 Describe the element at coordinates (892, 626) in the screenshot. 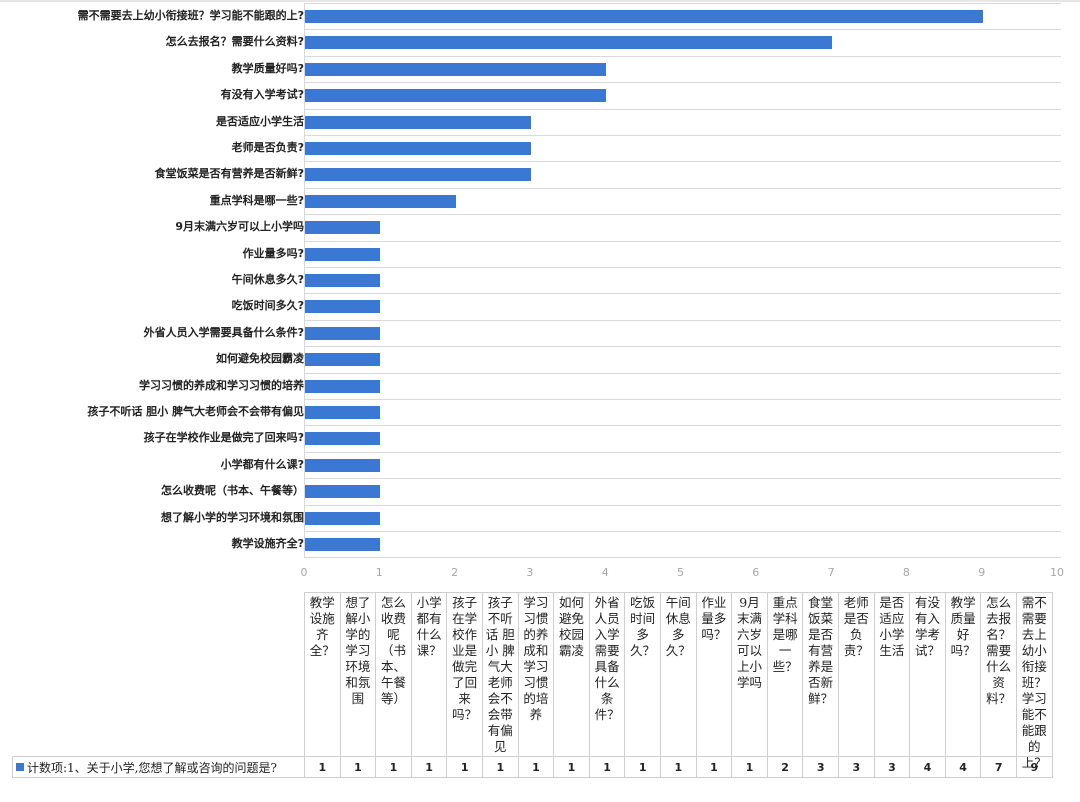

I see `column-header-text: 是否适应小学生活` at that location.